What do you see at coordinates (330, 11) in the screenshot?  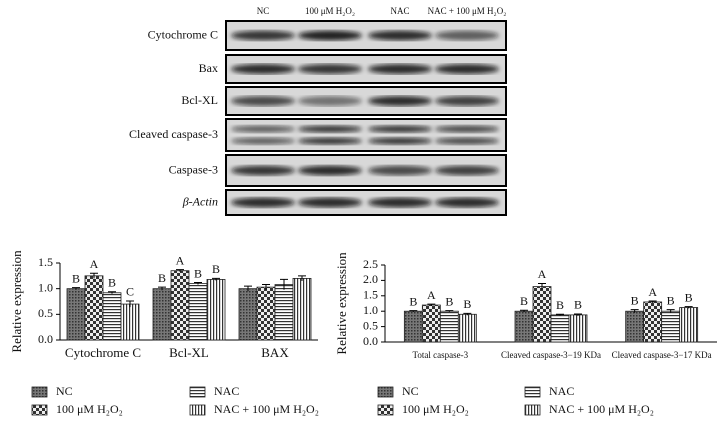 I see `lane-label: 100 μM H₂O₂` at bounding box center [330, 11].